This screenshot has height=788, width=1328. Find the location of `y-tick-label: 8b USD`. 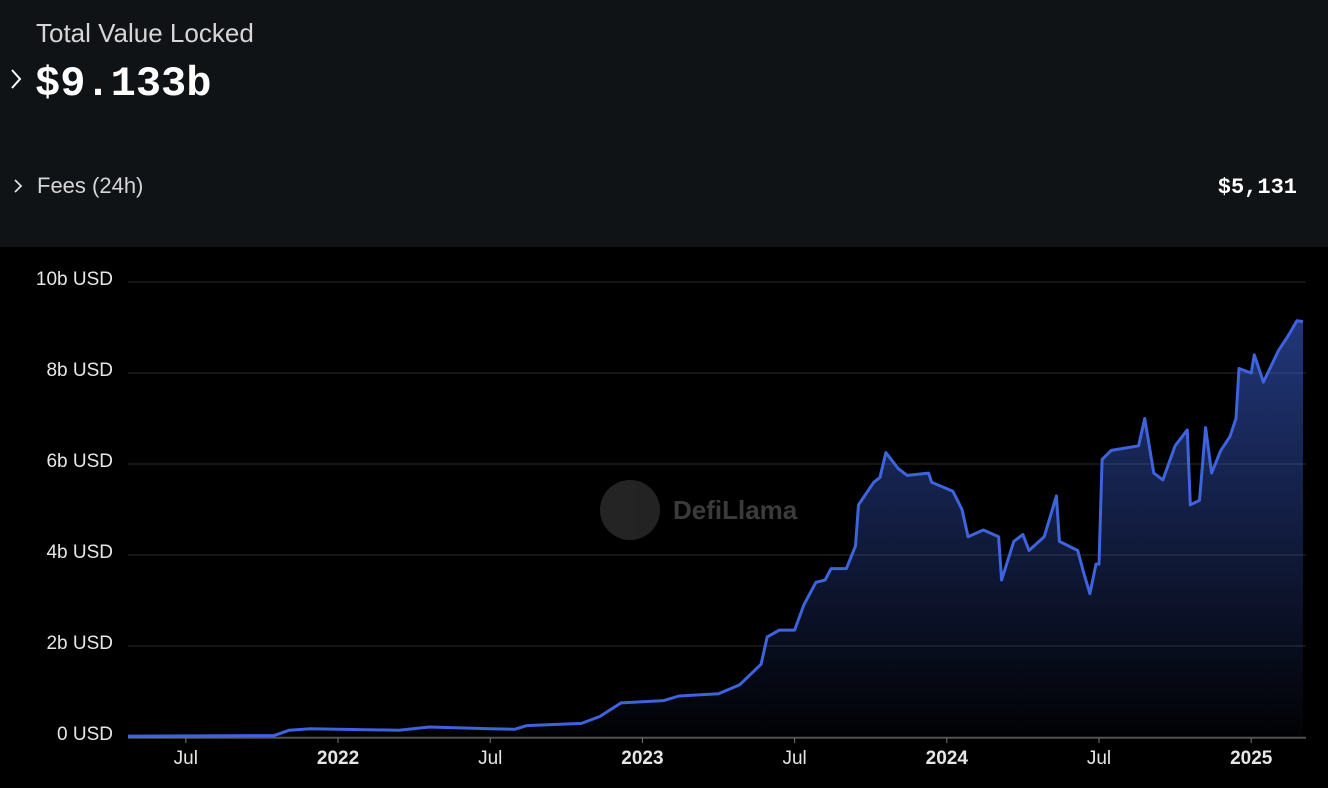

y-tick-label: 8b USD is located at coordinates (79, 370).